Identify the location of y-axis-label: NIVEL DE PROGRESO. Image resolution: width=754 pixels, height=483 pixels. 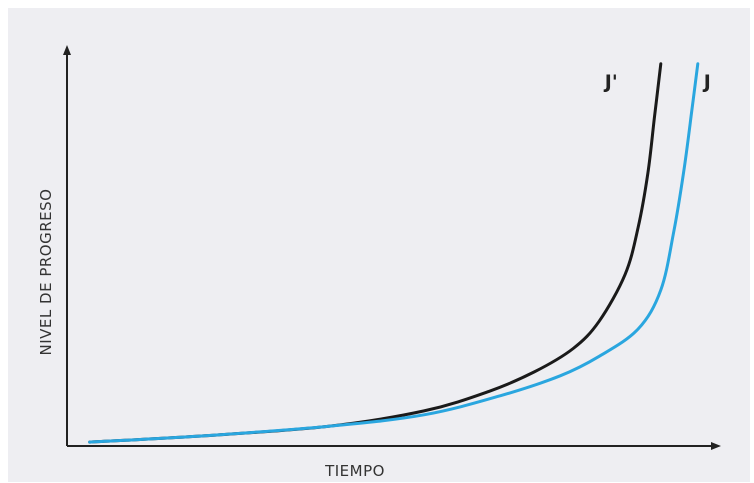
(46, 272).